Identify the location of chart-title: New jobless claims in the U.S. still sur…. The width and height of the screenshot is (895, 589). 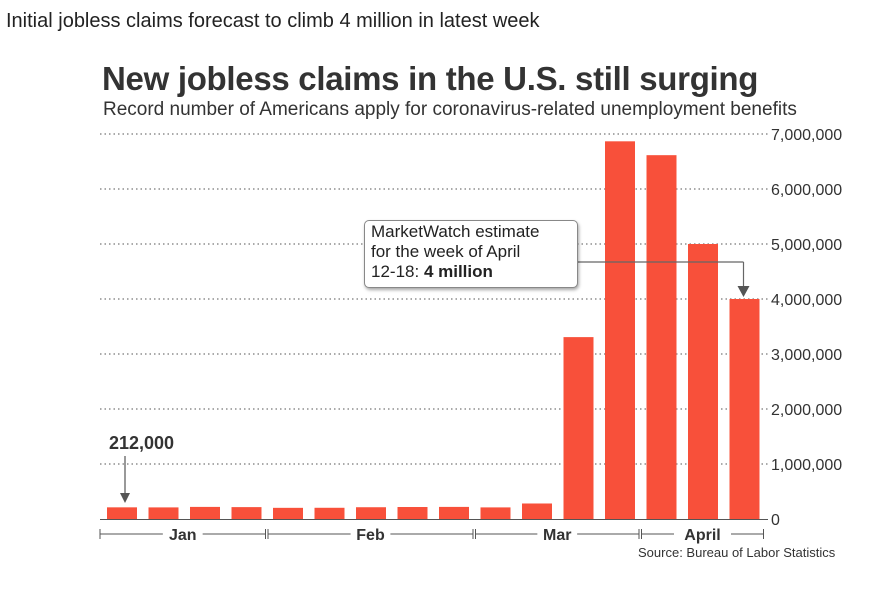
(430, 78).